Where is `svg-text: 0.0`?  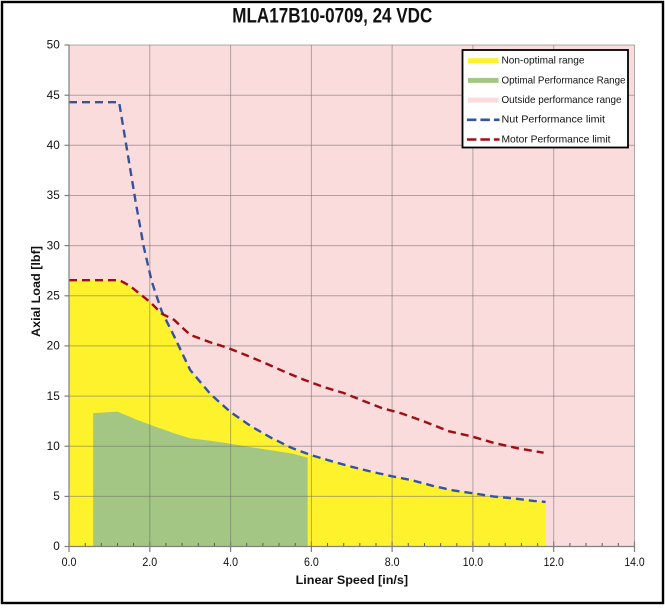 svg-text: 0.0 is located at coordinates (69, 562).